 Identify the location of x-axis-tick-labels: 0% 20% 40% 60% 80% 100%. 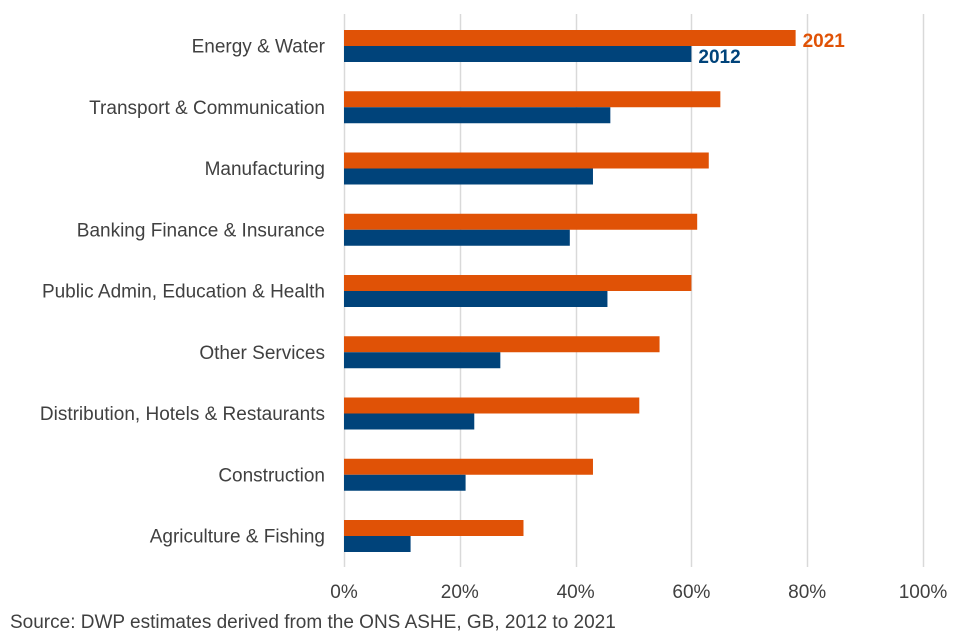
(638, 592).